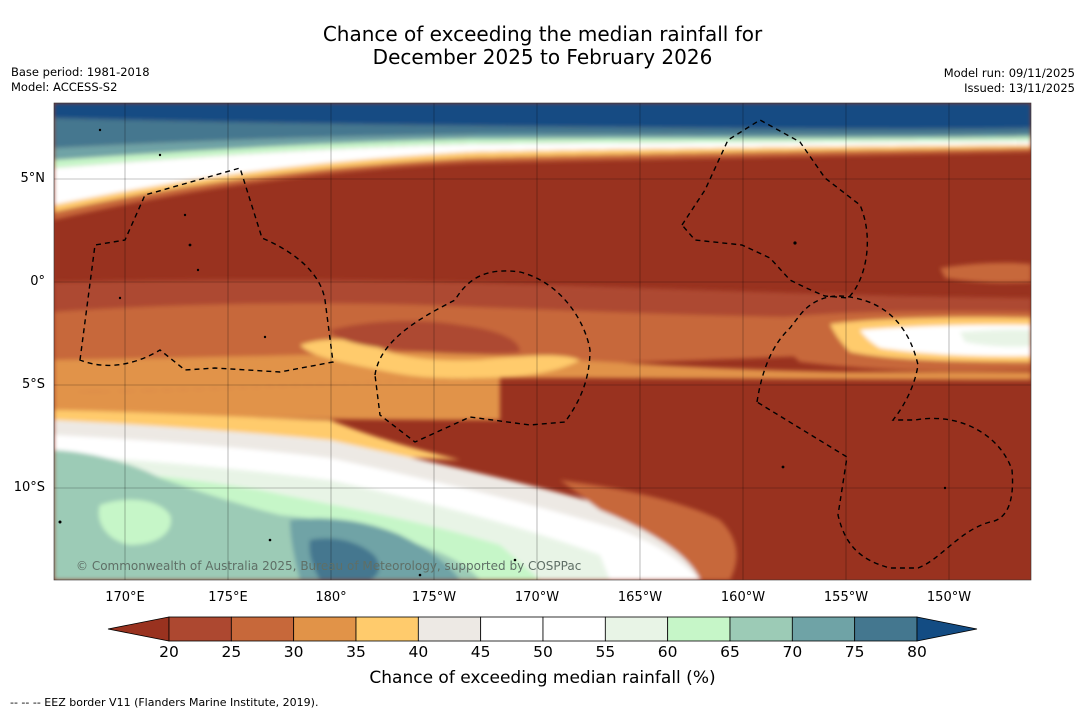 The height and width of the screenshot is (713, 1085). What do you see at coordinates (480, 652) in the screenshot?
I see `colorbar-tick-label: 45` at bounding box center [480, 652].